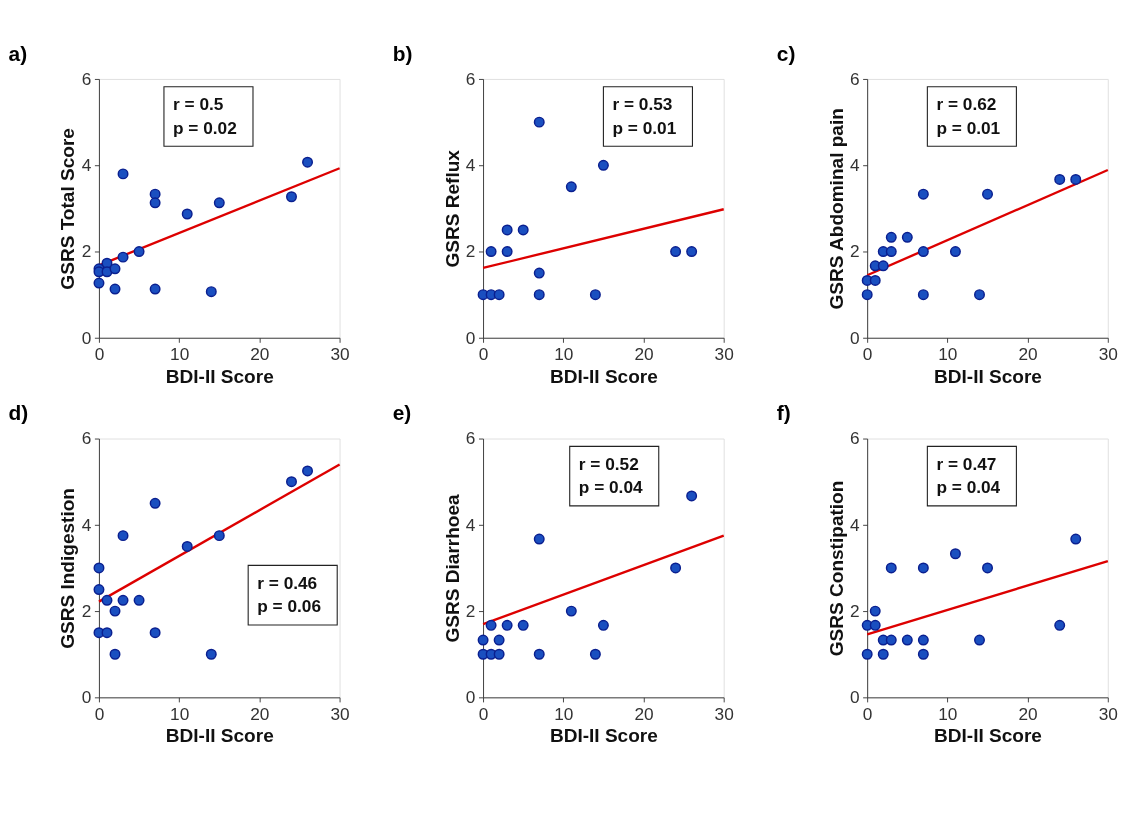 This screenshot has width=1126, height=836. I want to click on chart-title: e), so click(402, 413).